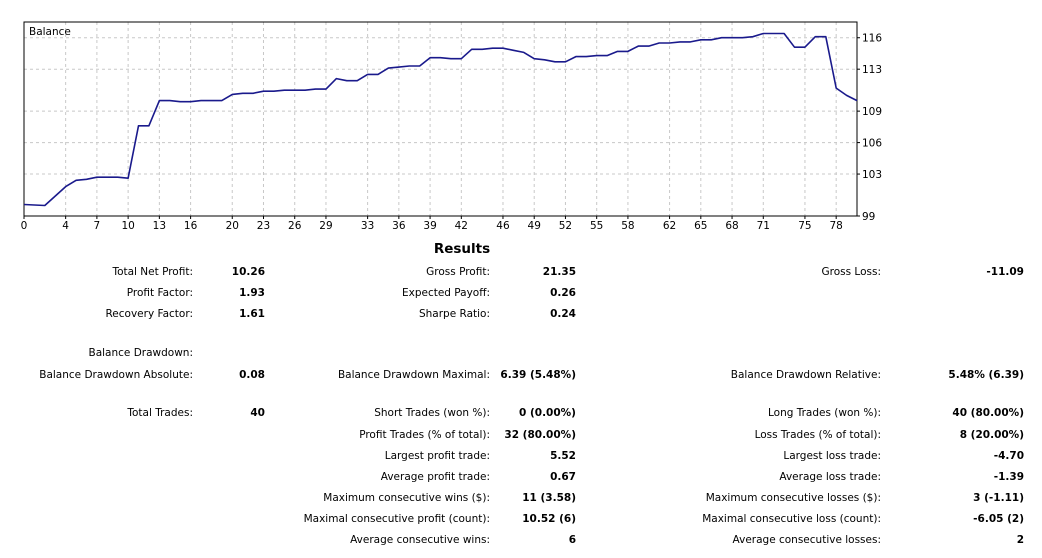 The width and height of the screenshot is (1042, 558). Describe the element at coordinates (872, 144) in the screenshot. I see `y-tick-label: 106` at that location.